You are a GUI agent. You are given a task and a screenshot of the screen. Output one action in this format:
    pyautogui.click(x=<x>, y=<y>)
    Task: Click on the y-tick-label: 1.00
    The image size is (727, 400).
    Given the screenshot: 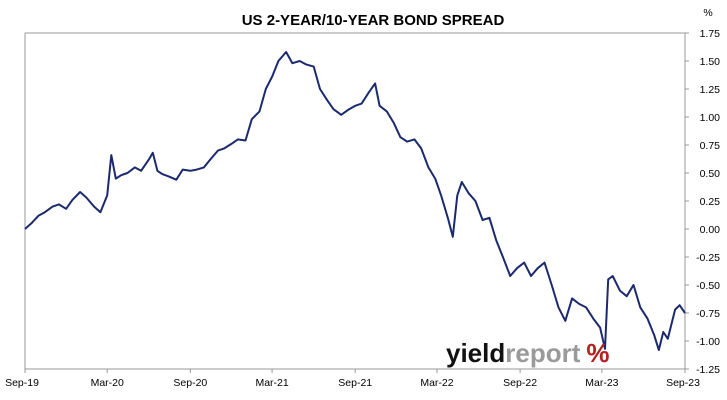 What is the action you would take?
    pyautogui.click(x=710, y=118)
    